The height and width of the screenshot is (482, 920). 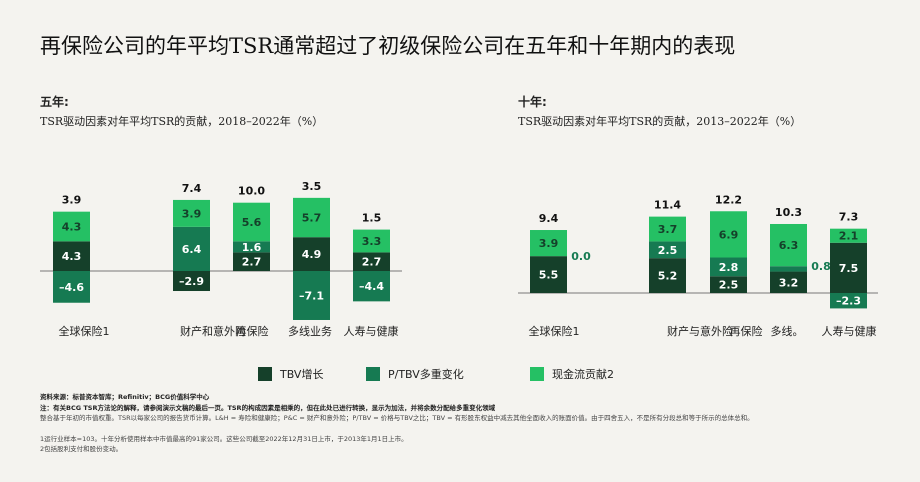 I want to click on legend-swatch-tbv, so click(x=265, y=374).